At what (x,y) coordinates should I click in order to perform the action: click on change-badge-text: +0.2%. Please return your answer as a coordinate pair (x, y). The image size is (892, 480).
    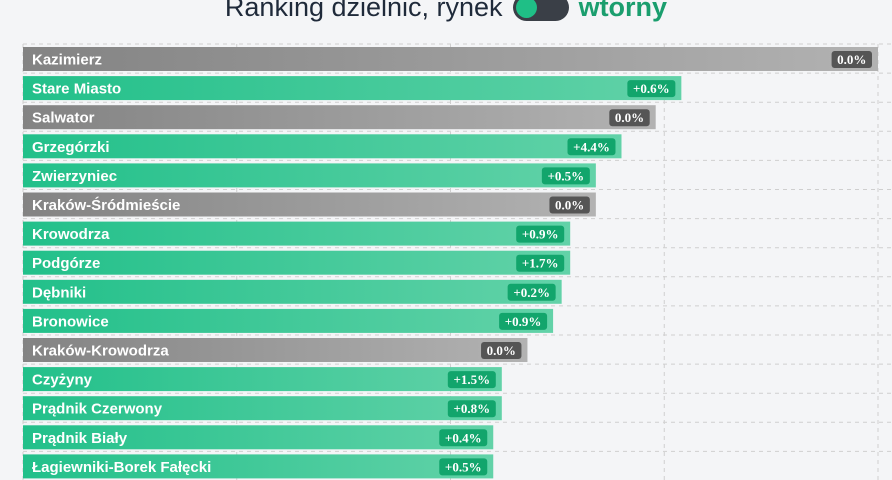
    Looking at the image, I should click on (531, 292).